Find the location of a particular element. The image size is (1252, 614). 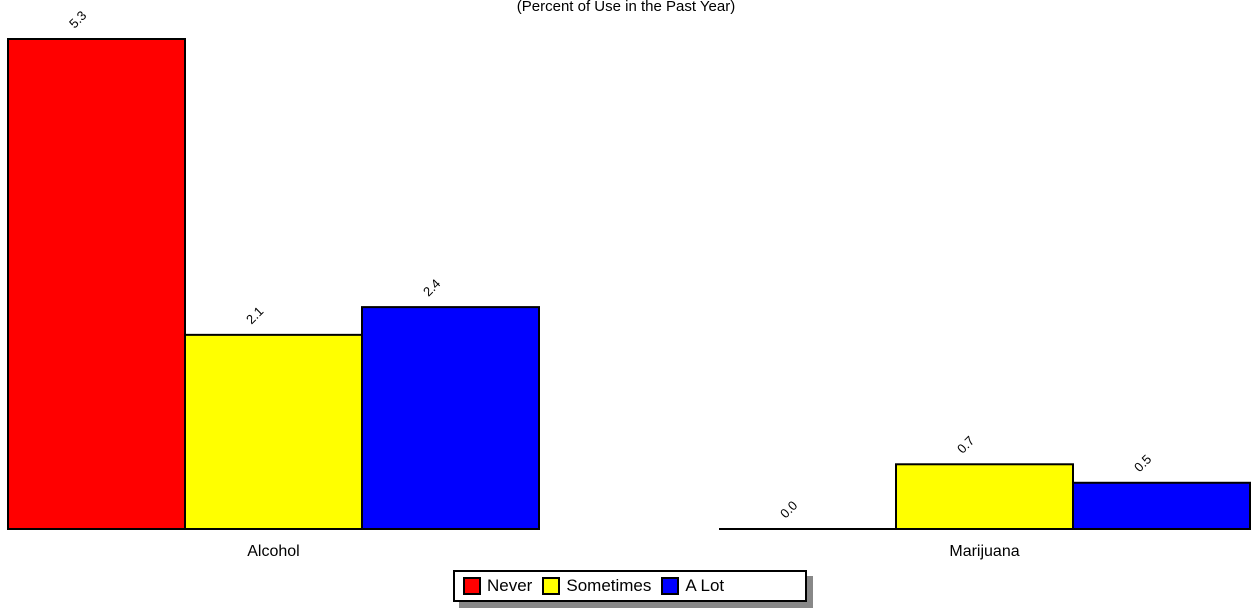

data-label-marijuana-sometimes: 0.7 is located at coordinates (965, 444).